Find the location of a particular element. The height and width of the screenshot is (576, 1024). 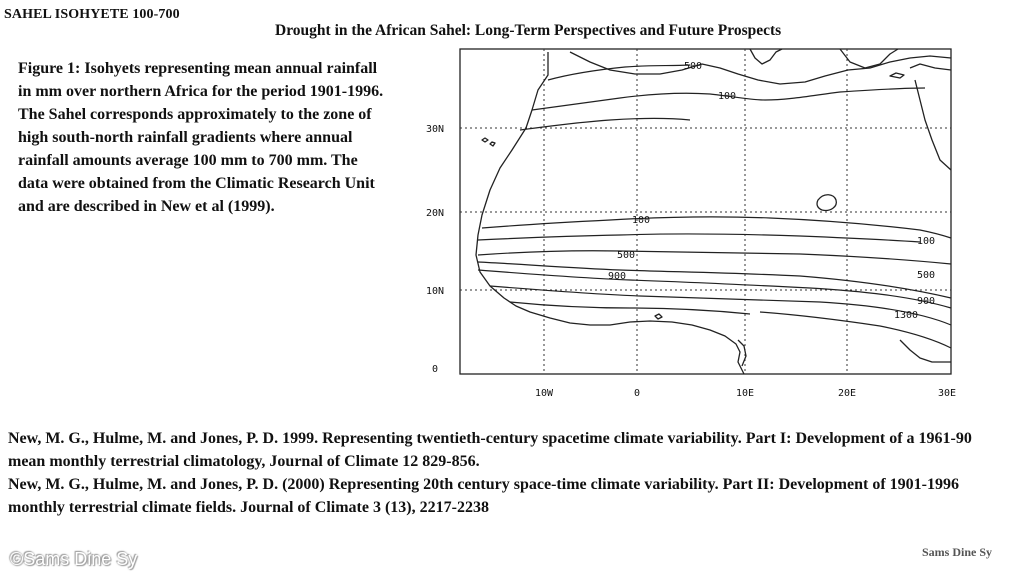

top-left-title: SAHEL ISOHYETE 100-700 is located at coordinates (92, 14).